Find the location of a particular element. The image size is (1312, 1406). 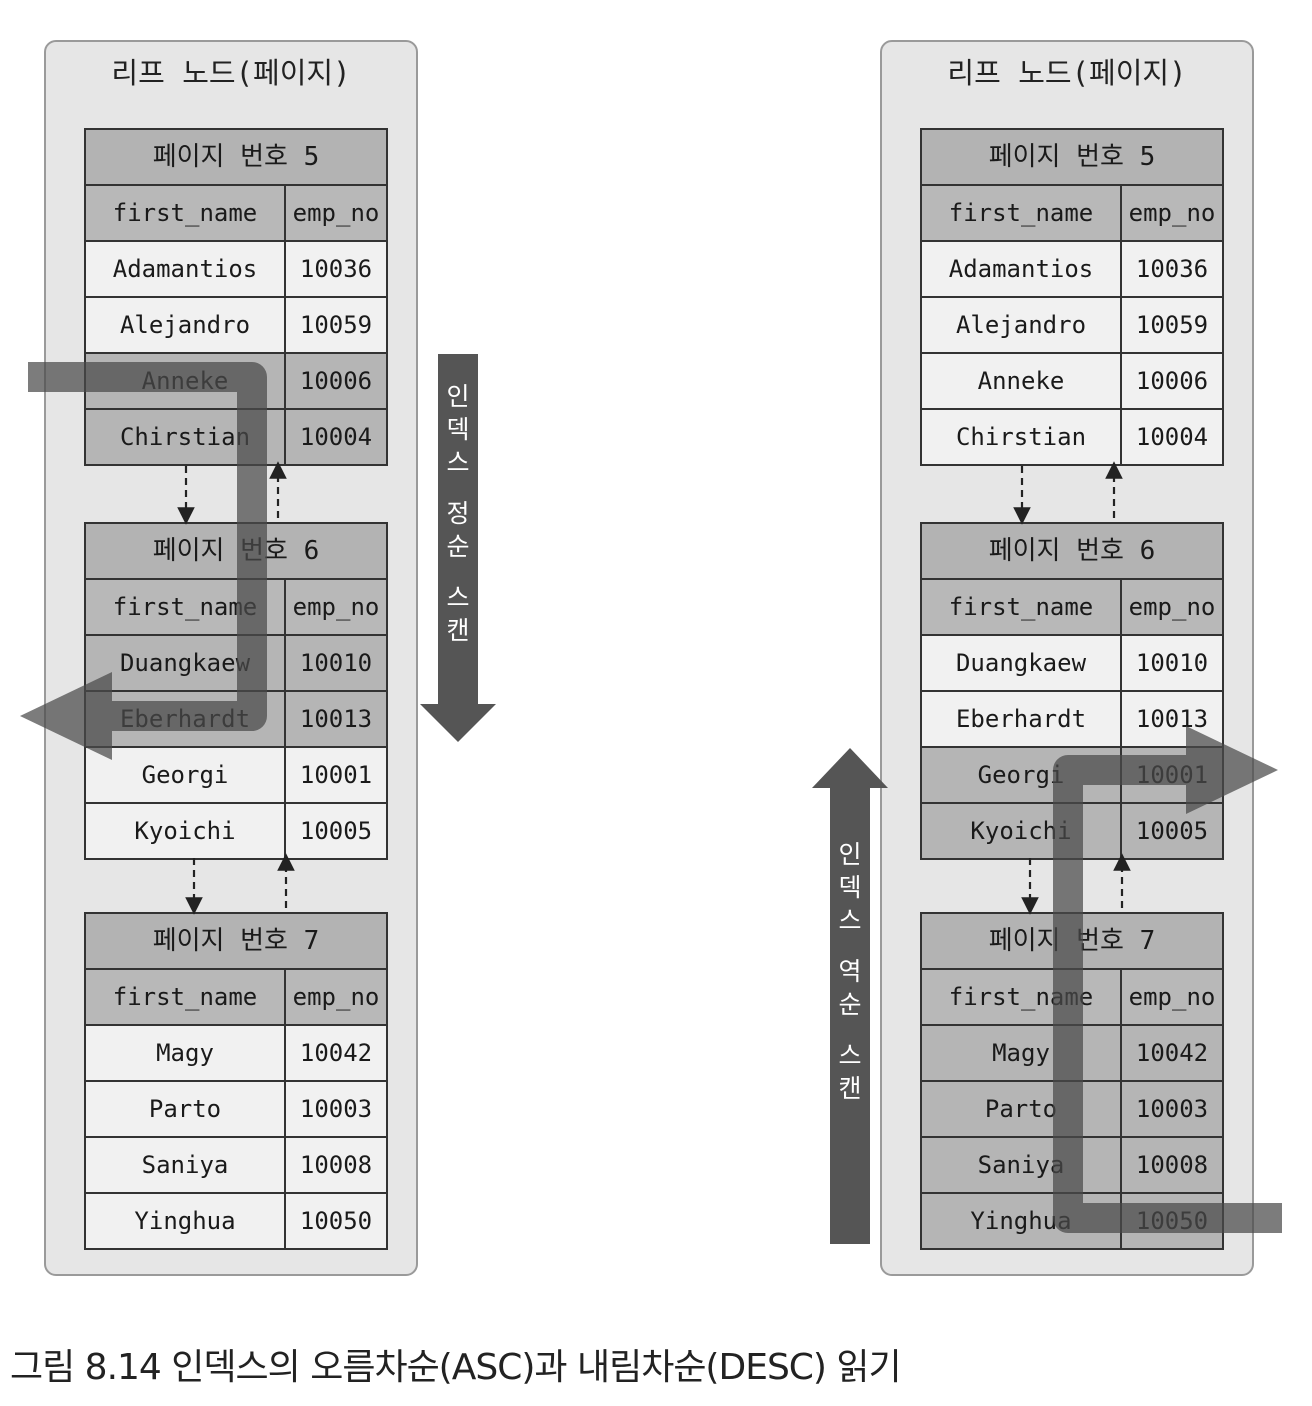

table-row: Anneke 10006 is located at coordinates (236, 382).